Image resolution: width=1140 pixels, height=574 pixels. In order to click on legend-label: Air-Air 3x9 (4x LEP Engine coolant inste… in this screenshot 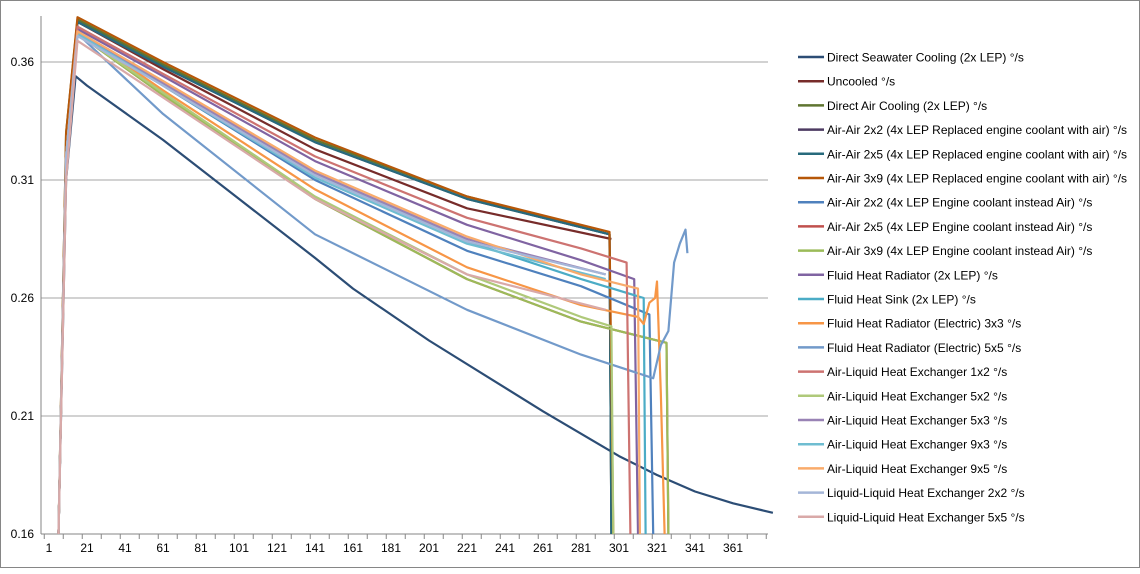, I will do `click(959, 251)`.